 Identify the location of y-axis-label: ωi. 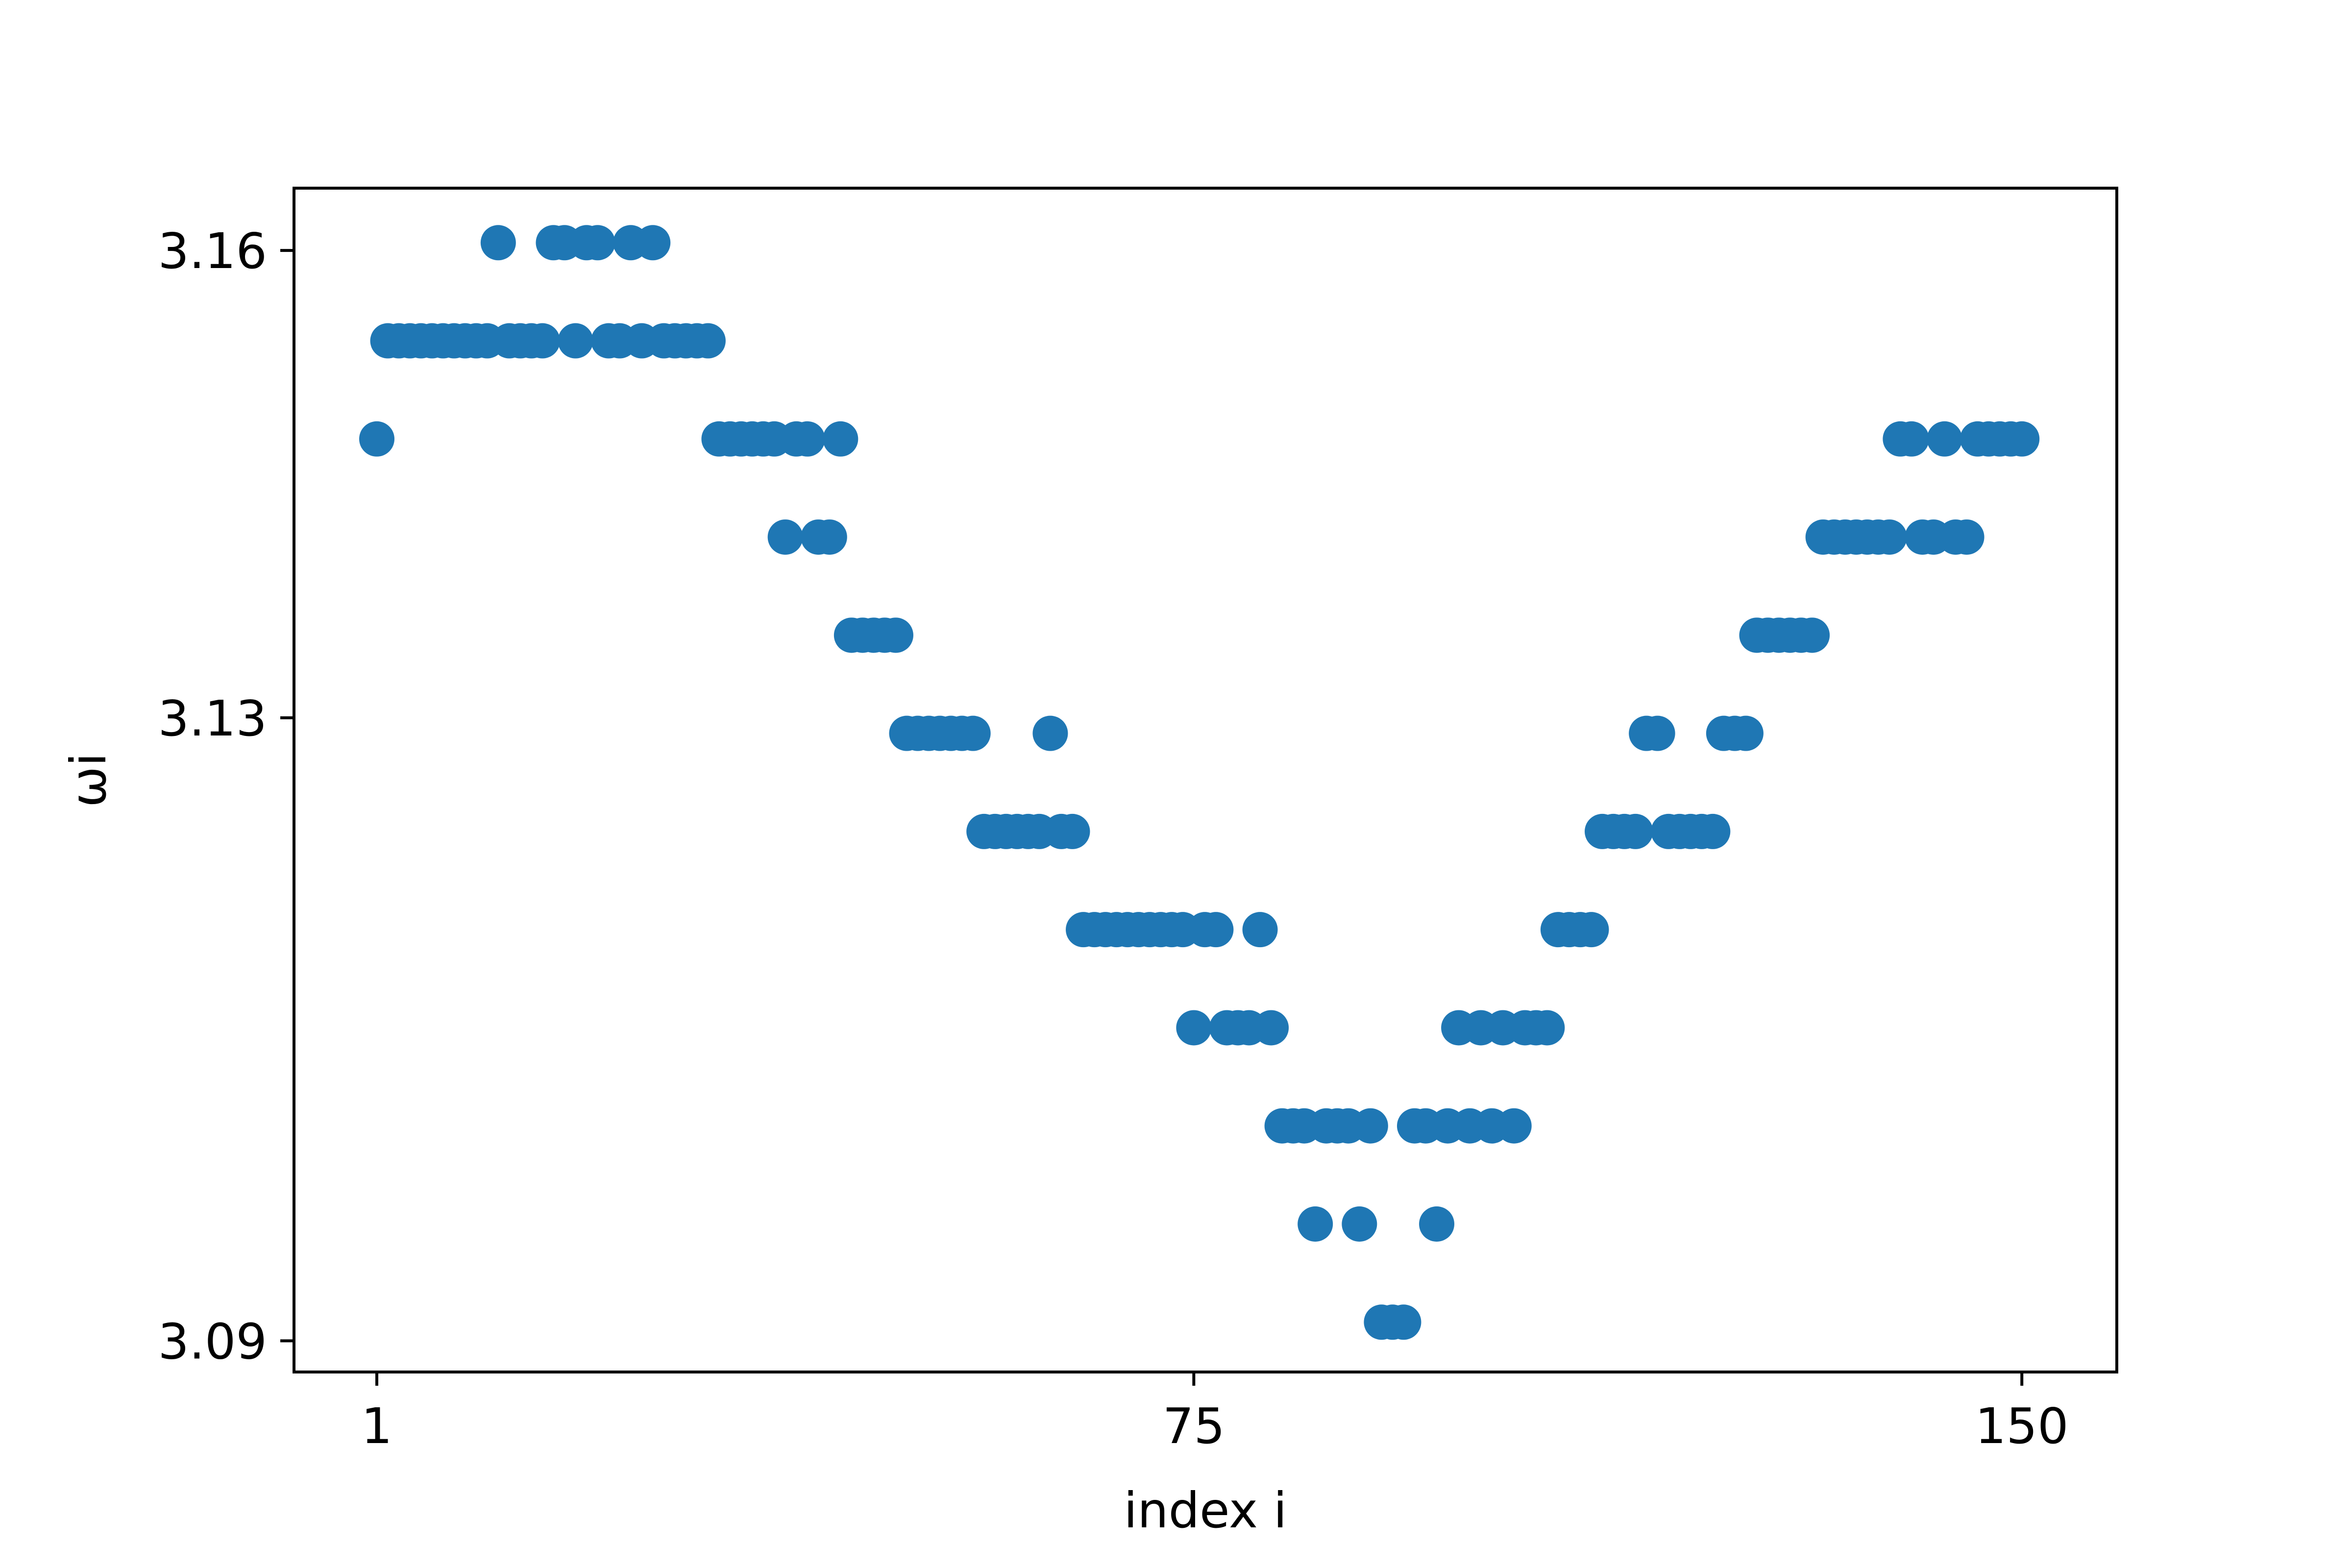
(88, 780).